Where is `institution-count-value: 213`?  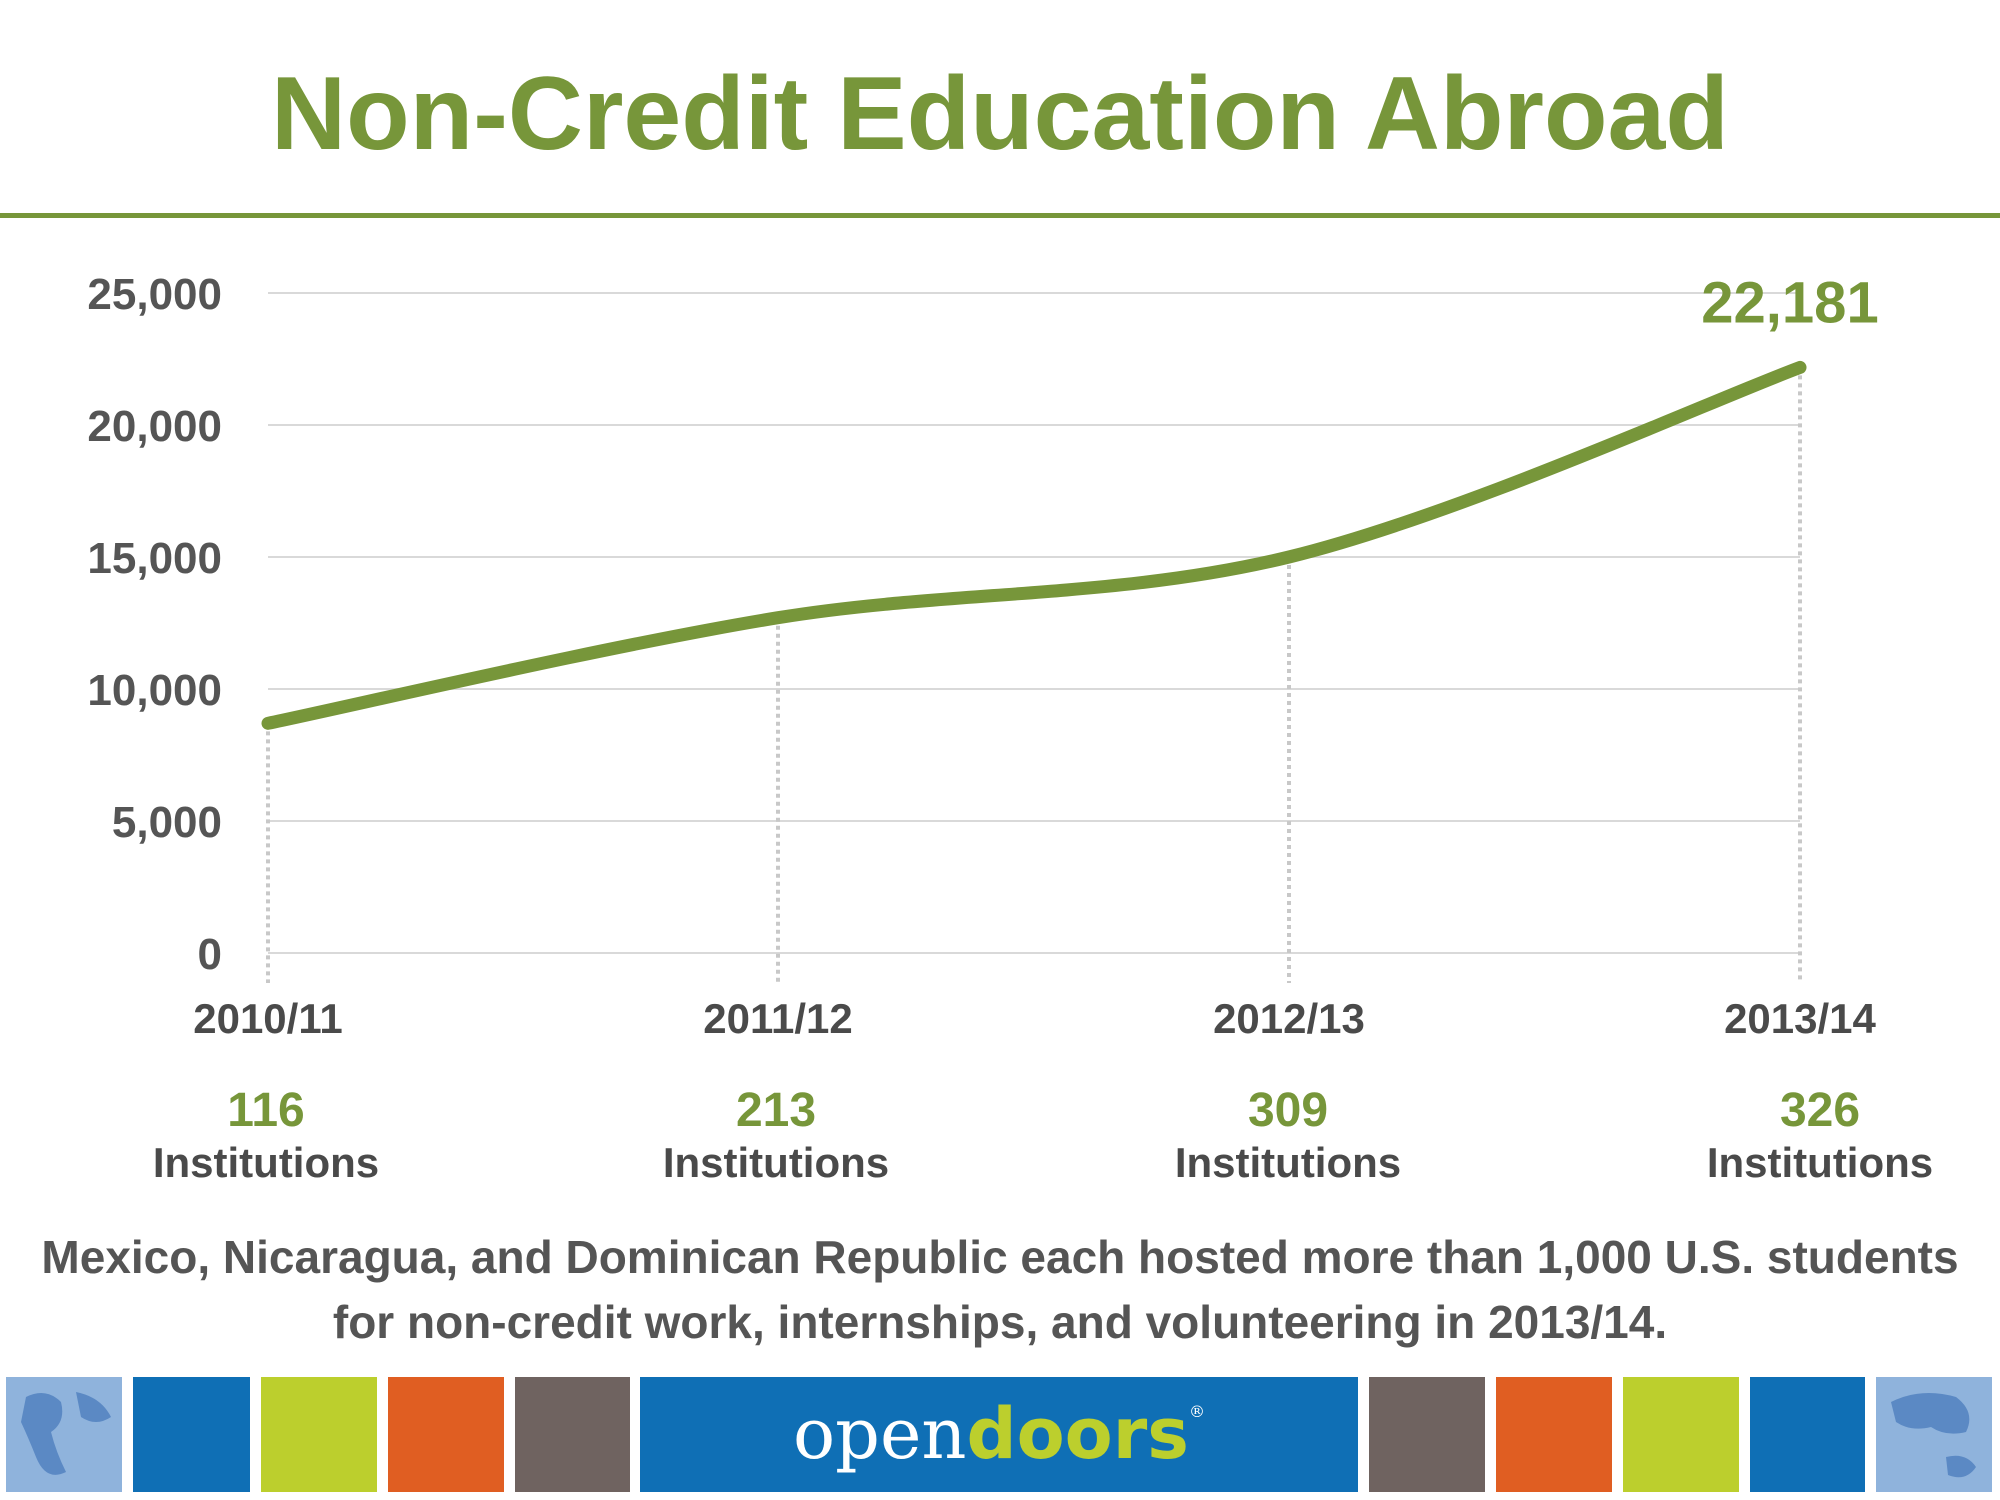
institution-count-value: 213 is located at coordinates (776, 1110).